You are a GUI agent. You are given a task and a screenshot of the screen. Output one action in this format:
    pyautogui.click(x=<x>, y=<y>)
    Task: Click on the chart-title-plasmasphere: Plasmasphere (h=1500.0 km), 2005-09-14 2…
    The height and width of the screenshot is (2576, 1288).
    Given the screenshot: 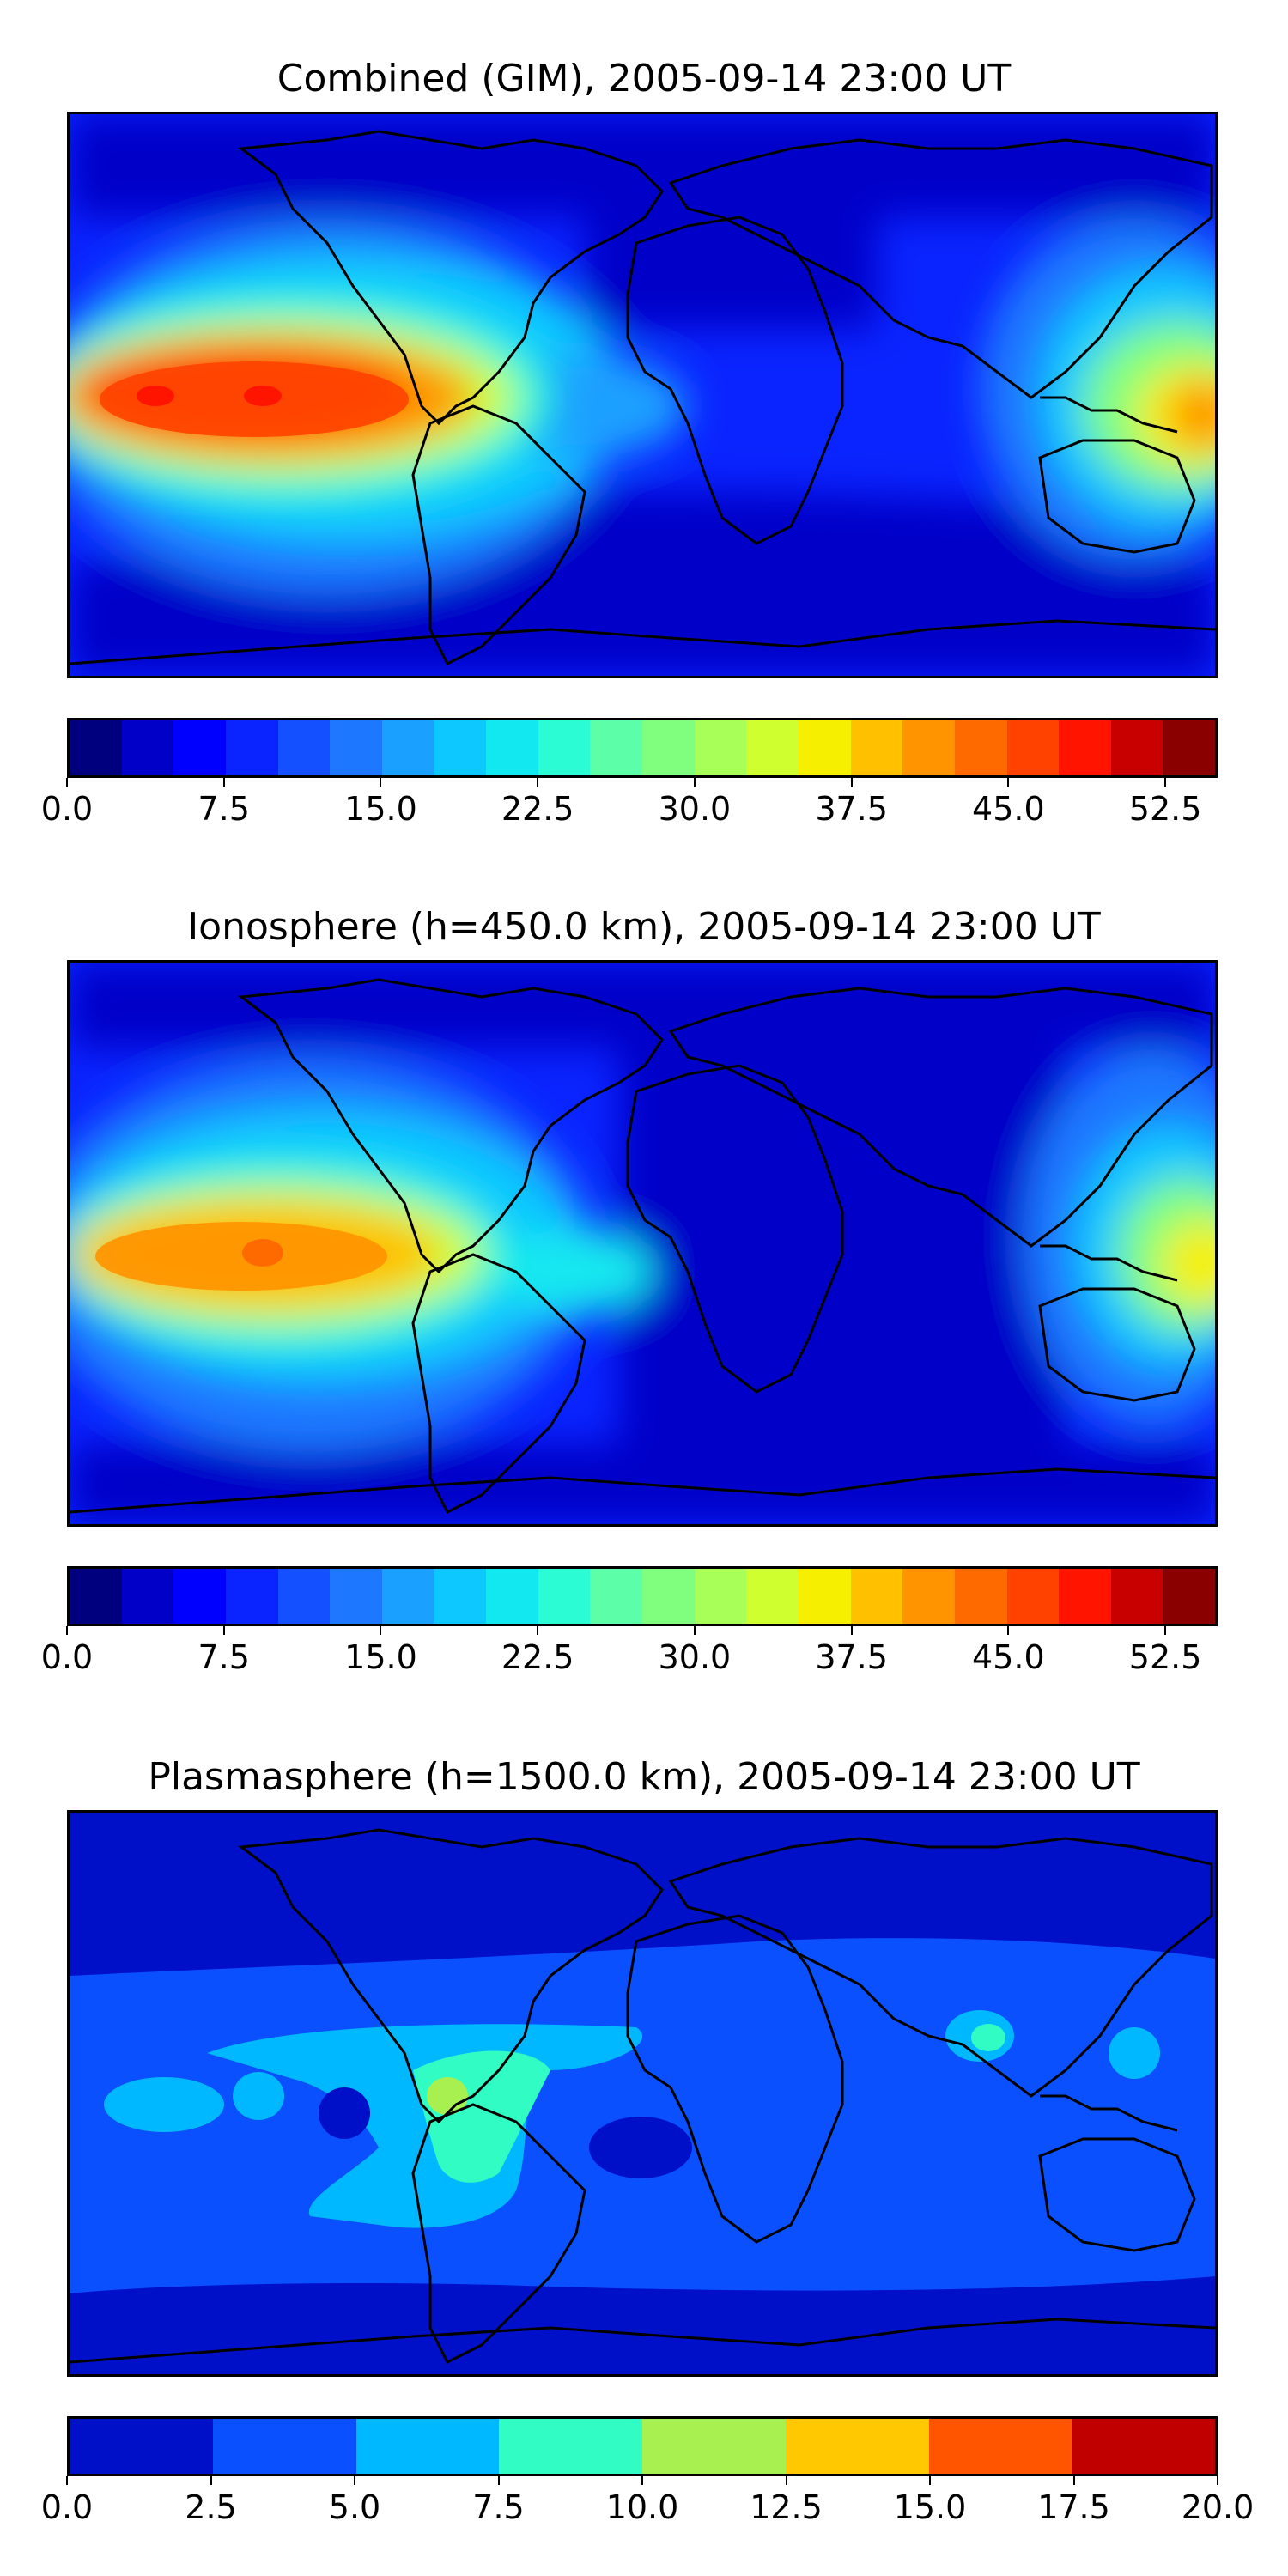 What is the action you would take?
    pyautogui.click(x=644, y=1777)
    